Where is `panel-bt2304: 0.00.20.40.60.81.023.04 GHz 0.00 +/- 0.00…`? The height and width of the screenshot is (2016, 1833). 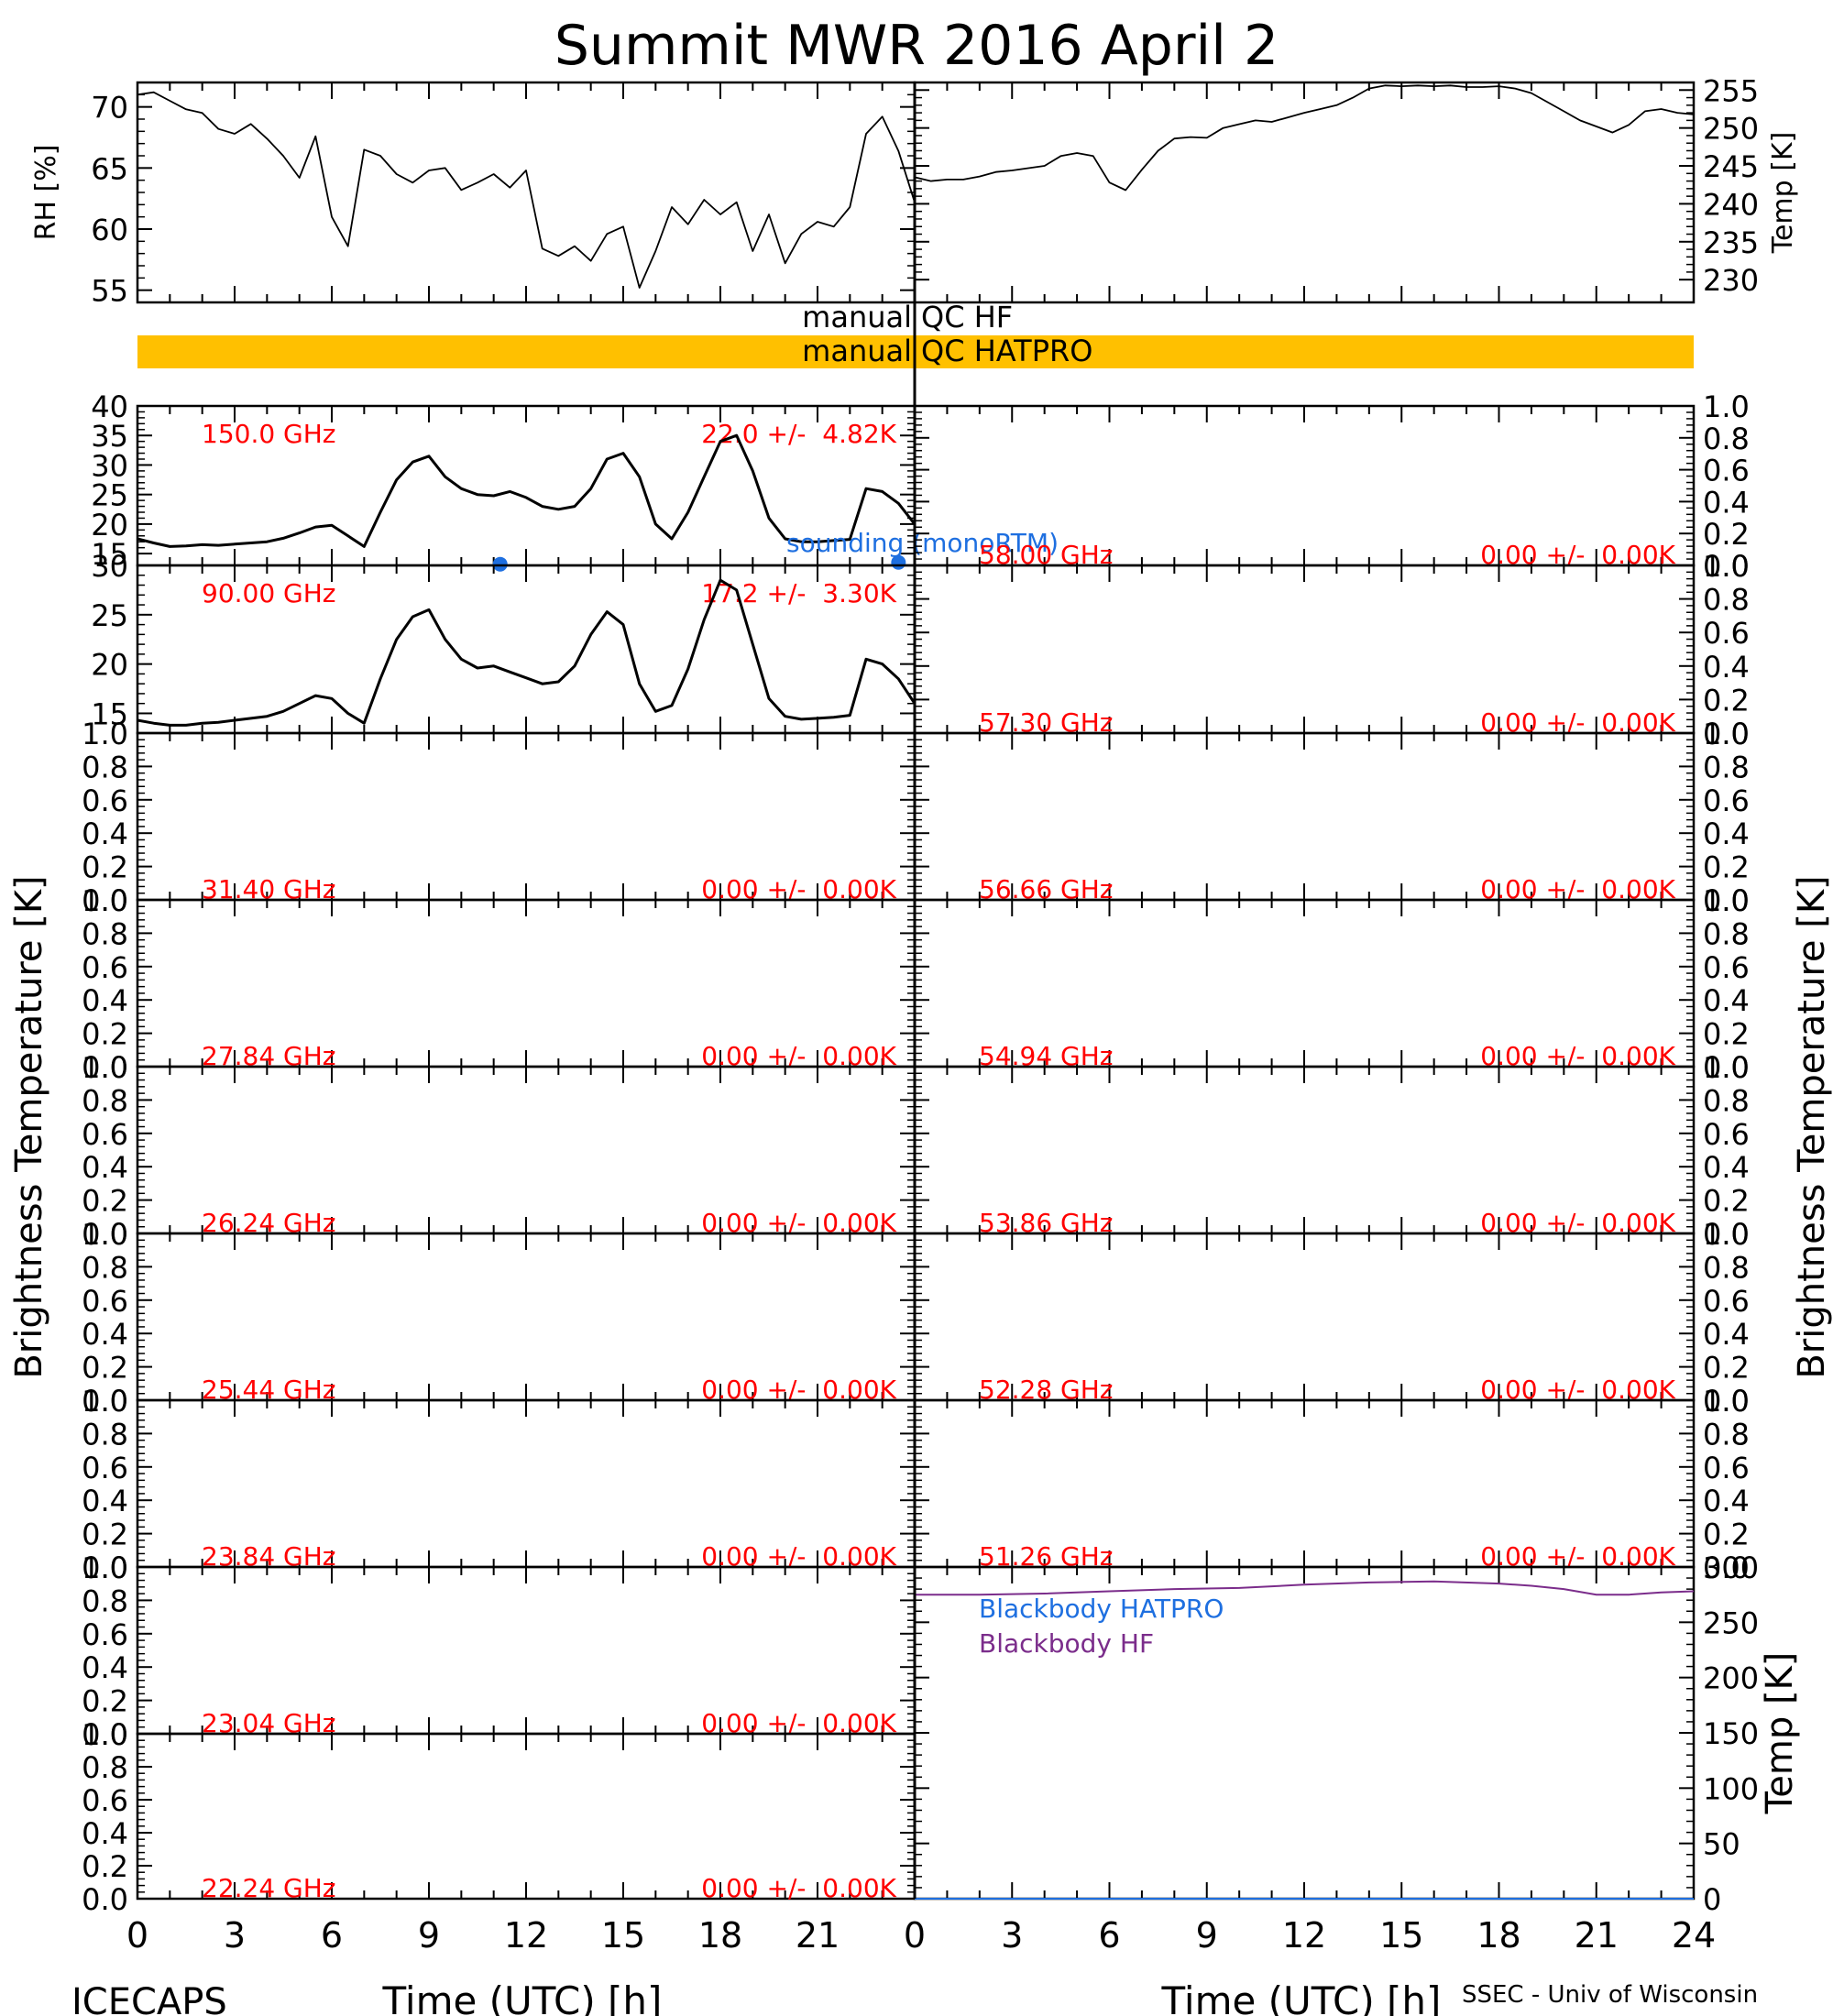
panel-bt2304: 0.00.20.40.60.81.023.04 GHz 0.00 +/- 0.00… is located at coordinates (499, 1651).